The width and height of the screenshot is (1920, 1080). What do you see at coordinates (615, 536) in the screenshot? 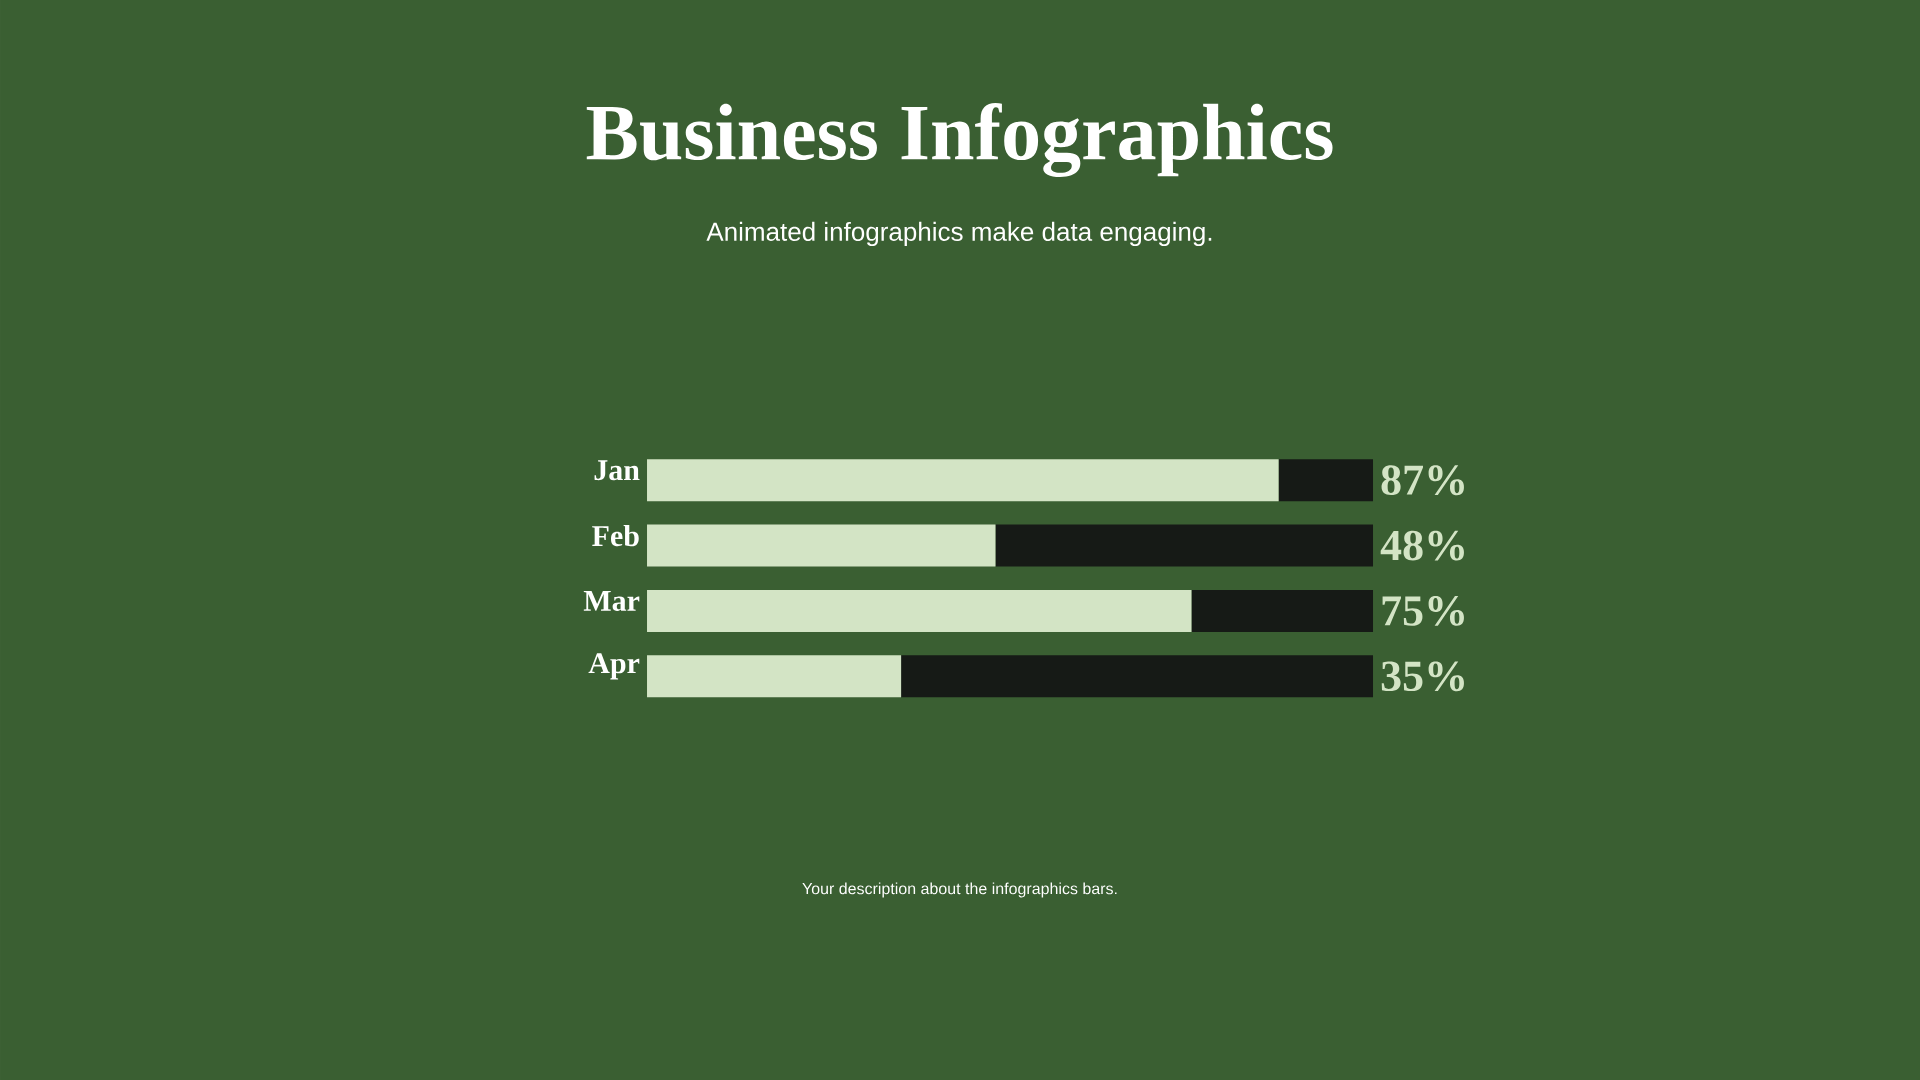
I see `y-tick-label: Feb` at bounding box center [615, 536].